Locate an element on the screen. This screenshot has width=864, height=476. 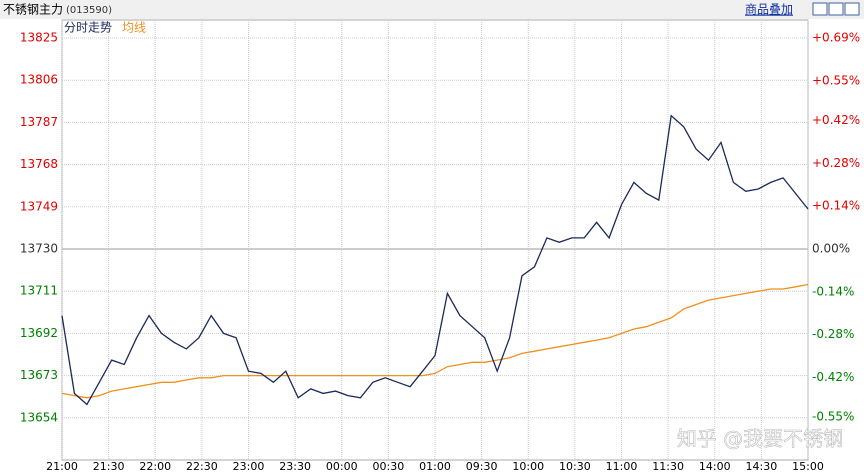
watermark: 知乎 @我要不锈钢 is located at coordinates (760, 439).